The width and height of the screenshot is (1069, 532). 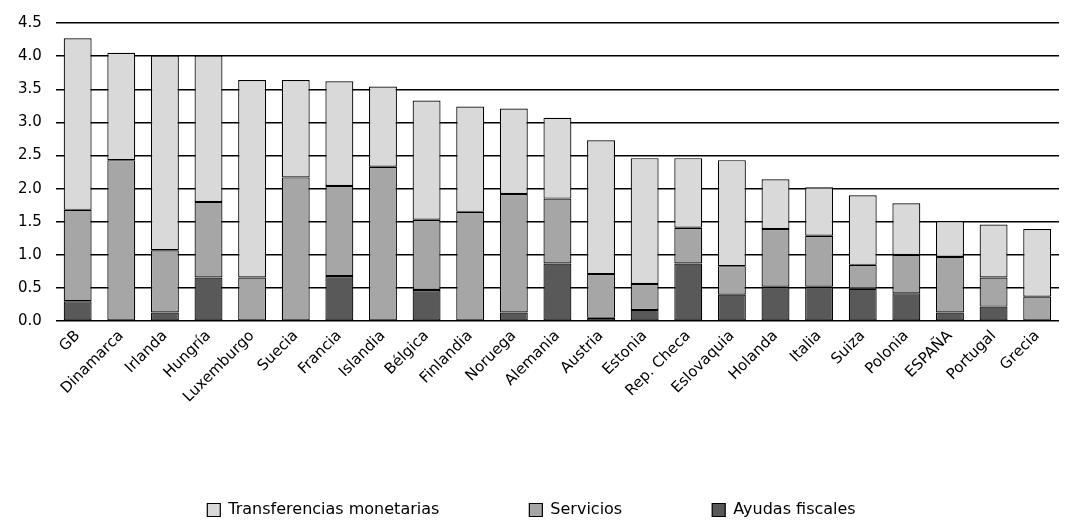 I want to click on y-tick-label: 1.5, so click(x=30, y=220).